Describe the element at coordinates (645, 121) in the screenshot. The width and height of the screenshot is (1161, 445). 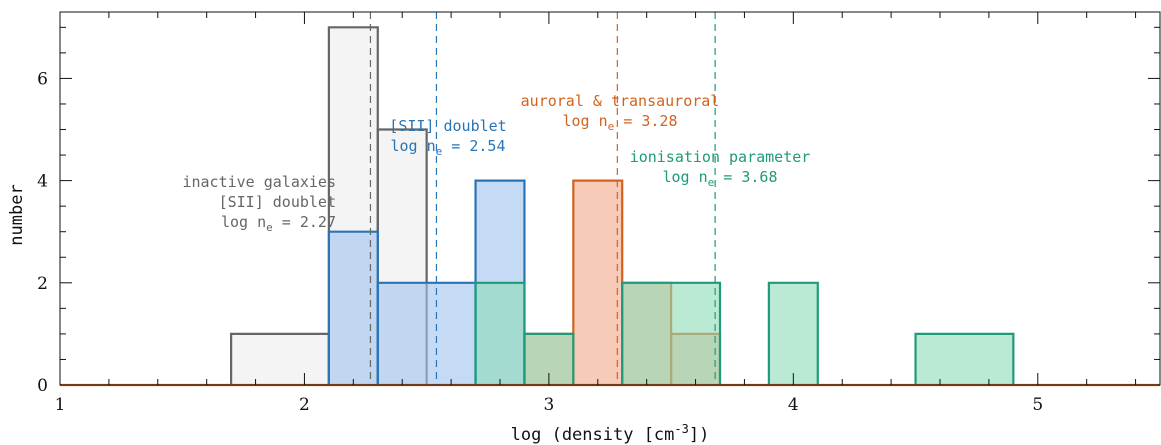
I see `annotation-ne-value: = 3.28` at that location.